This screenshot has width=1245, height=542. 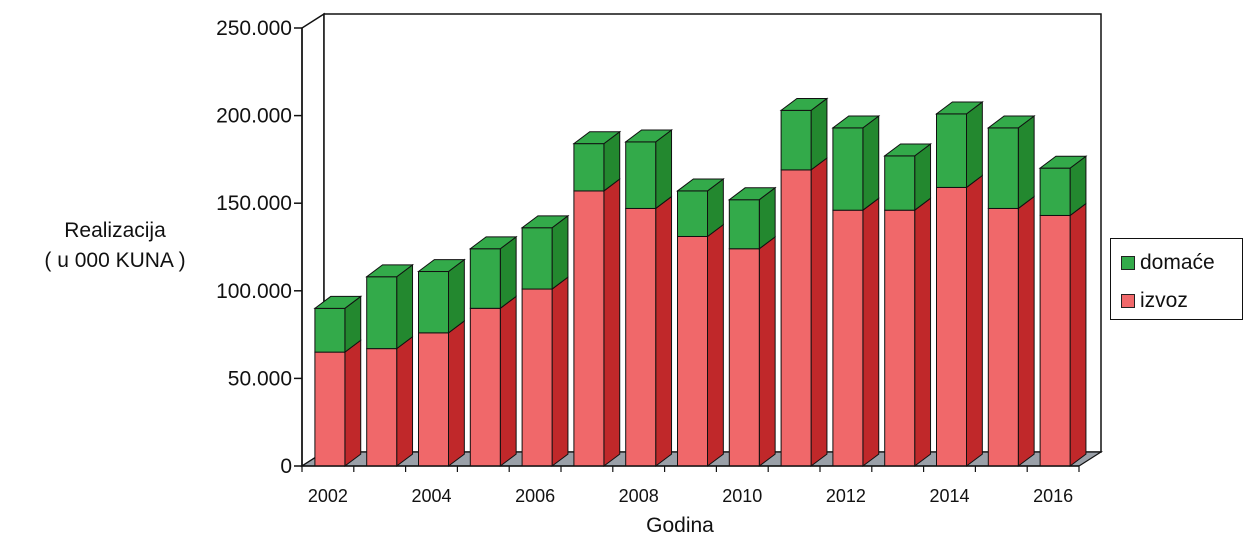 What do you see at coordinates (254, 291) in the screenshot?
I see `y-tick-label: 100.000` at bounding box center [254, 291].